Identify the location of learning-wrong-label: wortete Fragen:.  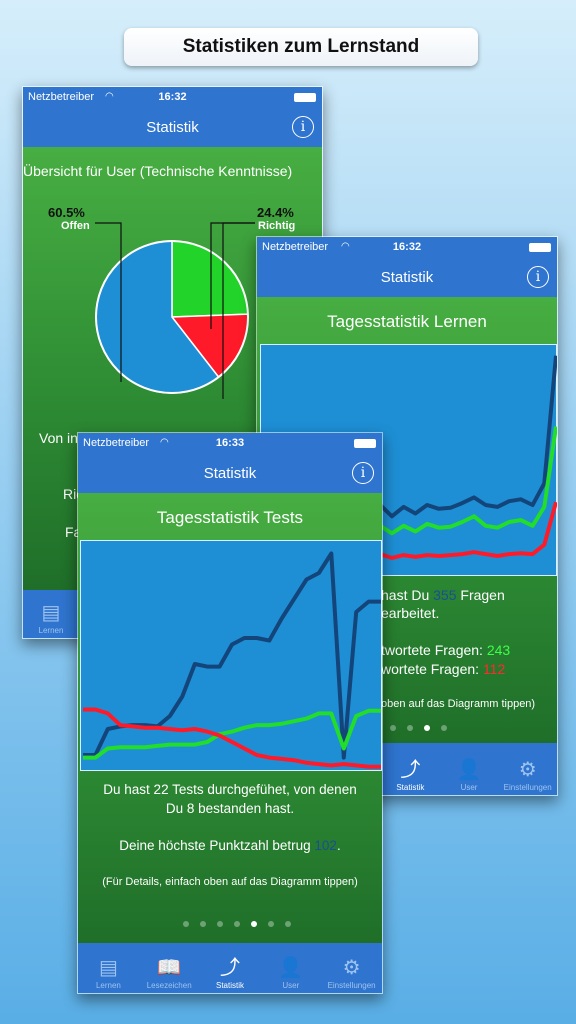
(432, 669).